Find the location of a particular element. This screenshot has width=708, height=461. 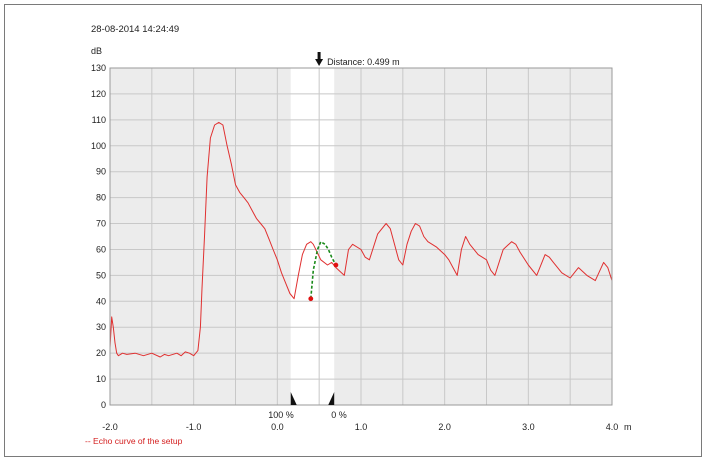

timestamp: 28-08-2014 14:24:49 is located at coordinates (135, 29).